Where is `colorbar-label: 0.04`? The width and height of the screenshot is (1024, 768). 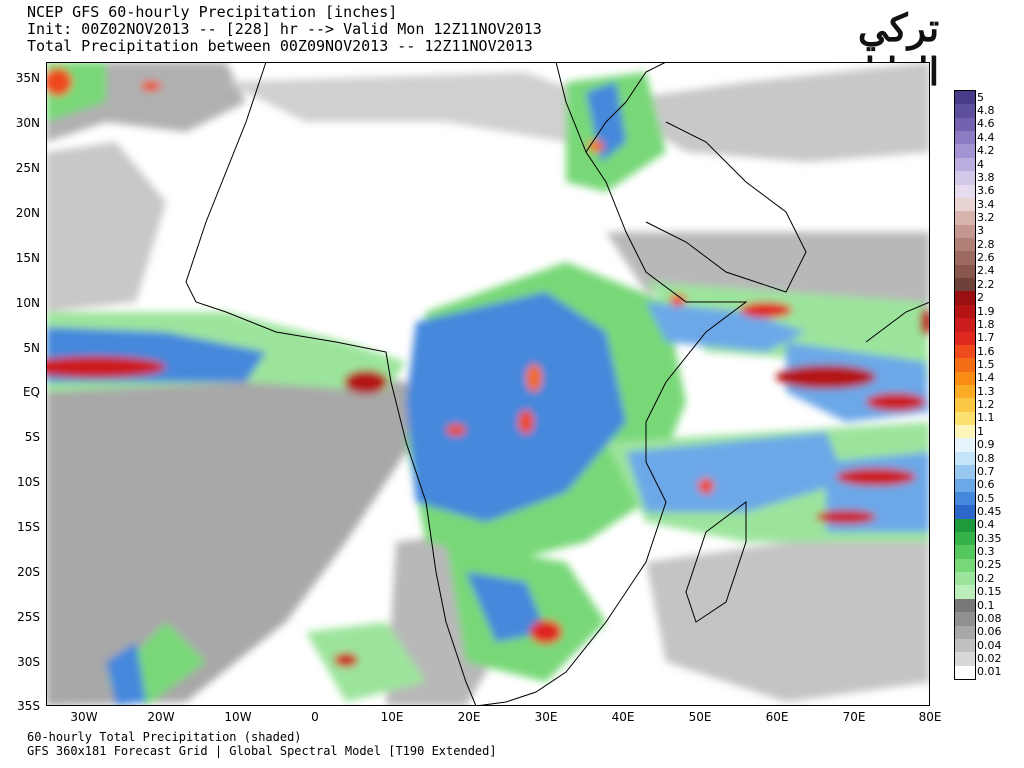 colorbar-label: 0.04 is located at coordinates (989, 645).